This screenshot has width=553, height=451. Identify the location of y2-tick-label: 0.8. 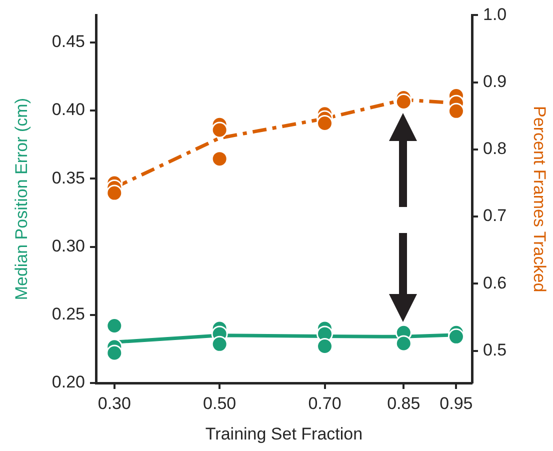
(495, 148).